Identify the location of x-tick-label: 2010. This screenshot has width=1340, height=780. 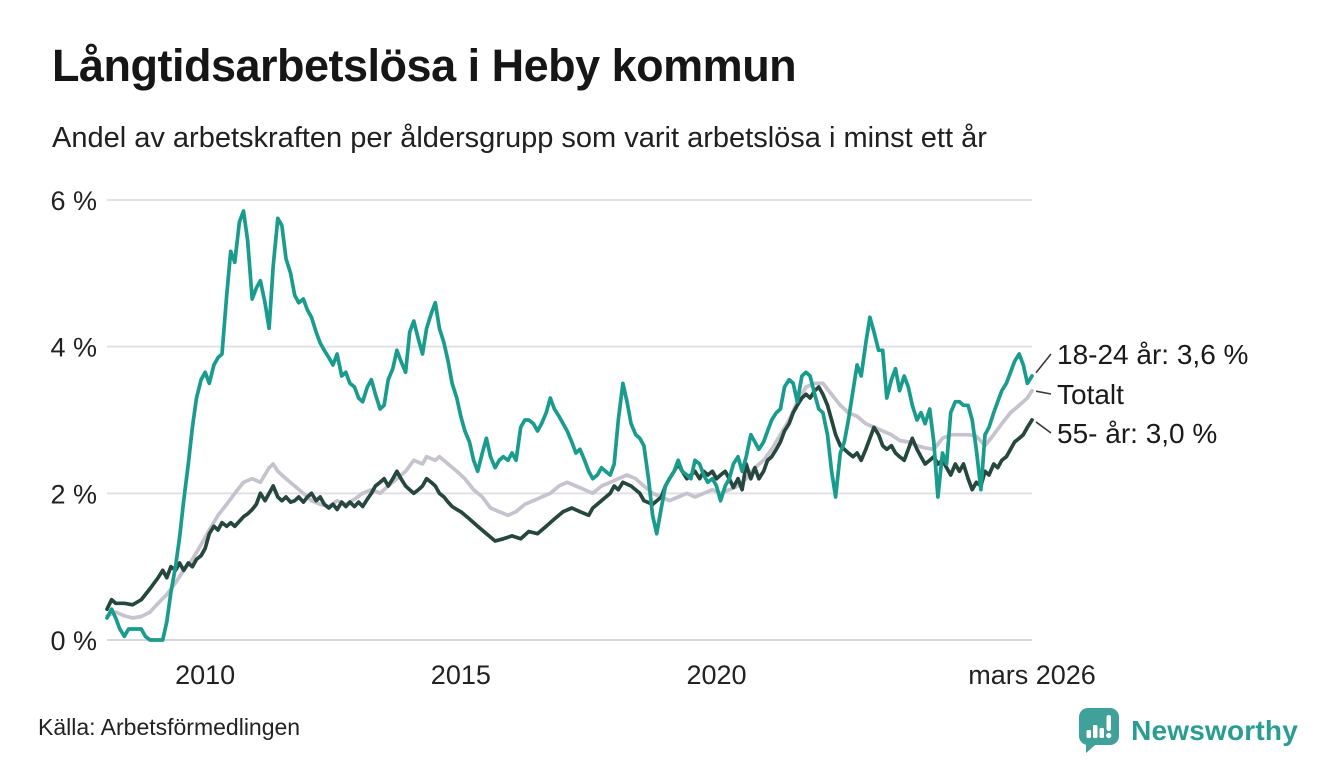
(205, 675).